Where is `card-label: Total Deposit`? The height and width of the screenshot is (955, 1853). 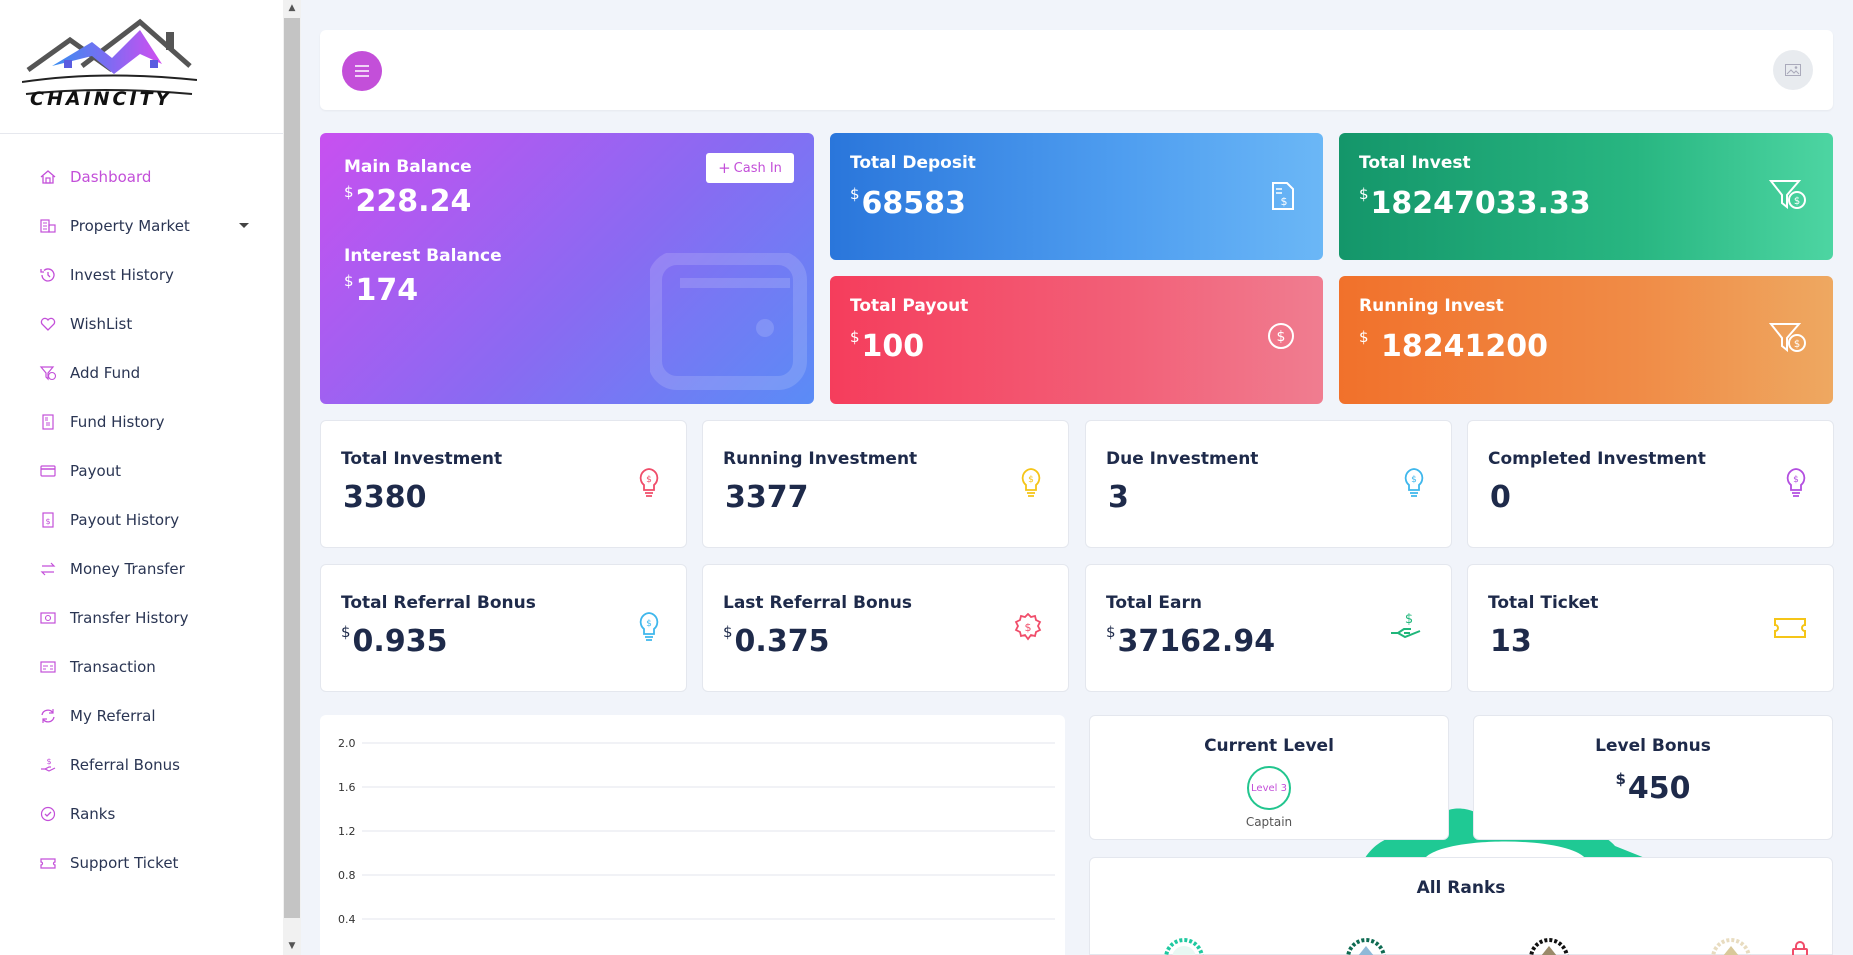 card-label: Total Deposit is located at coordinates (913, 163).